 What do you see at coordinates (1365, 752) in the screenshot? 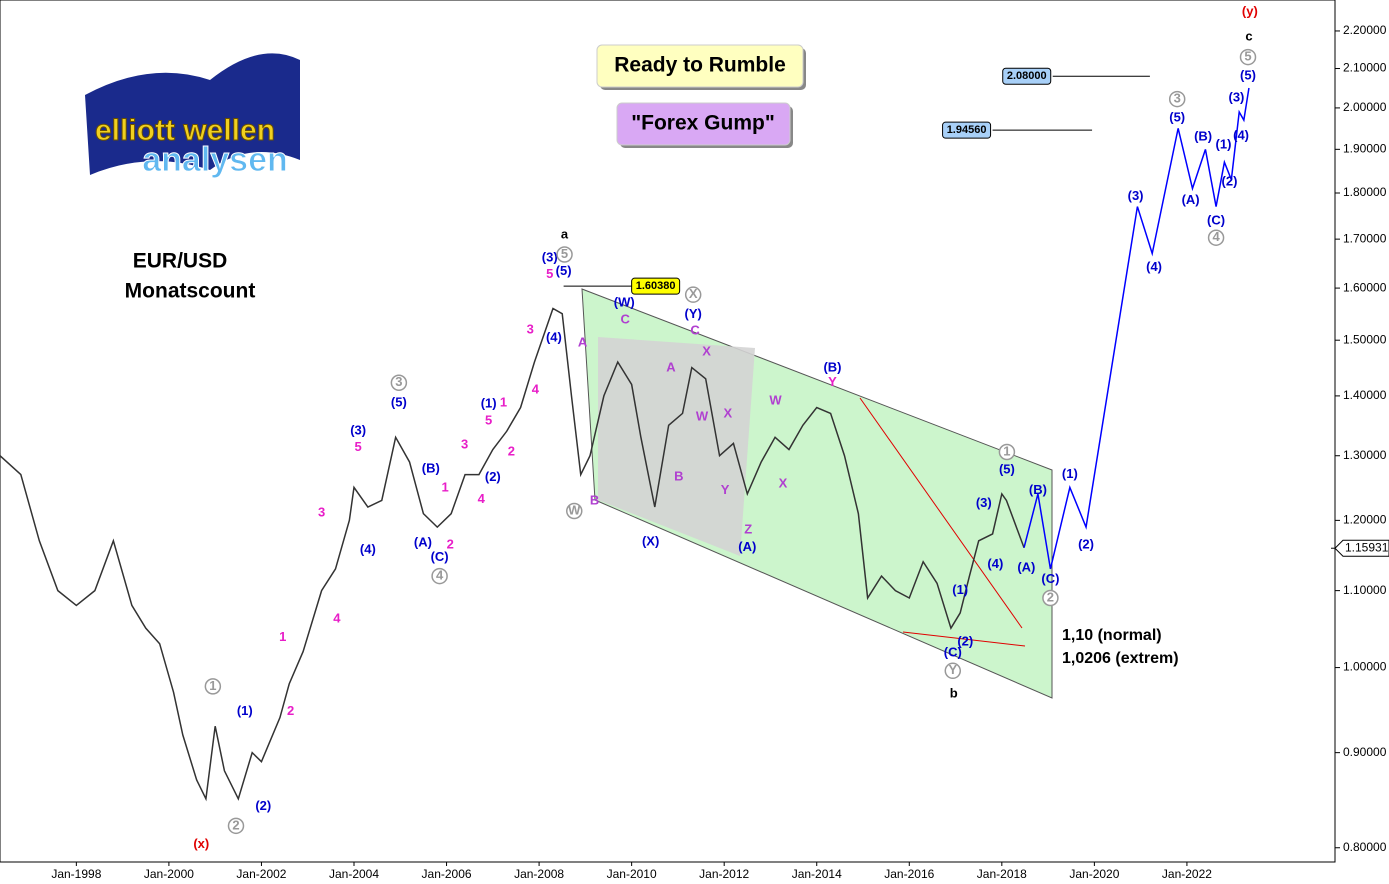
I see `y-tick-label: 0.90000` at bounding box center [1365, 752].